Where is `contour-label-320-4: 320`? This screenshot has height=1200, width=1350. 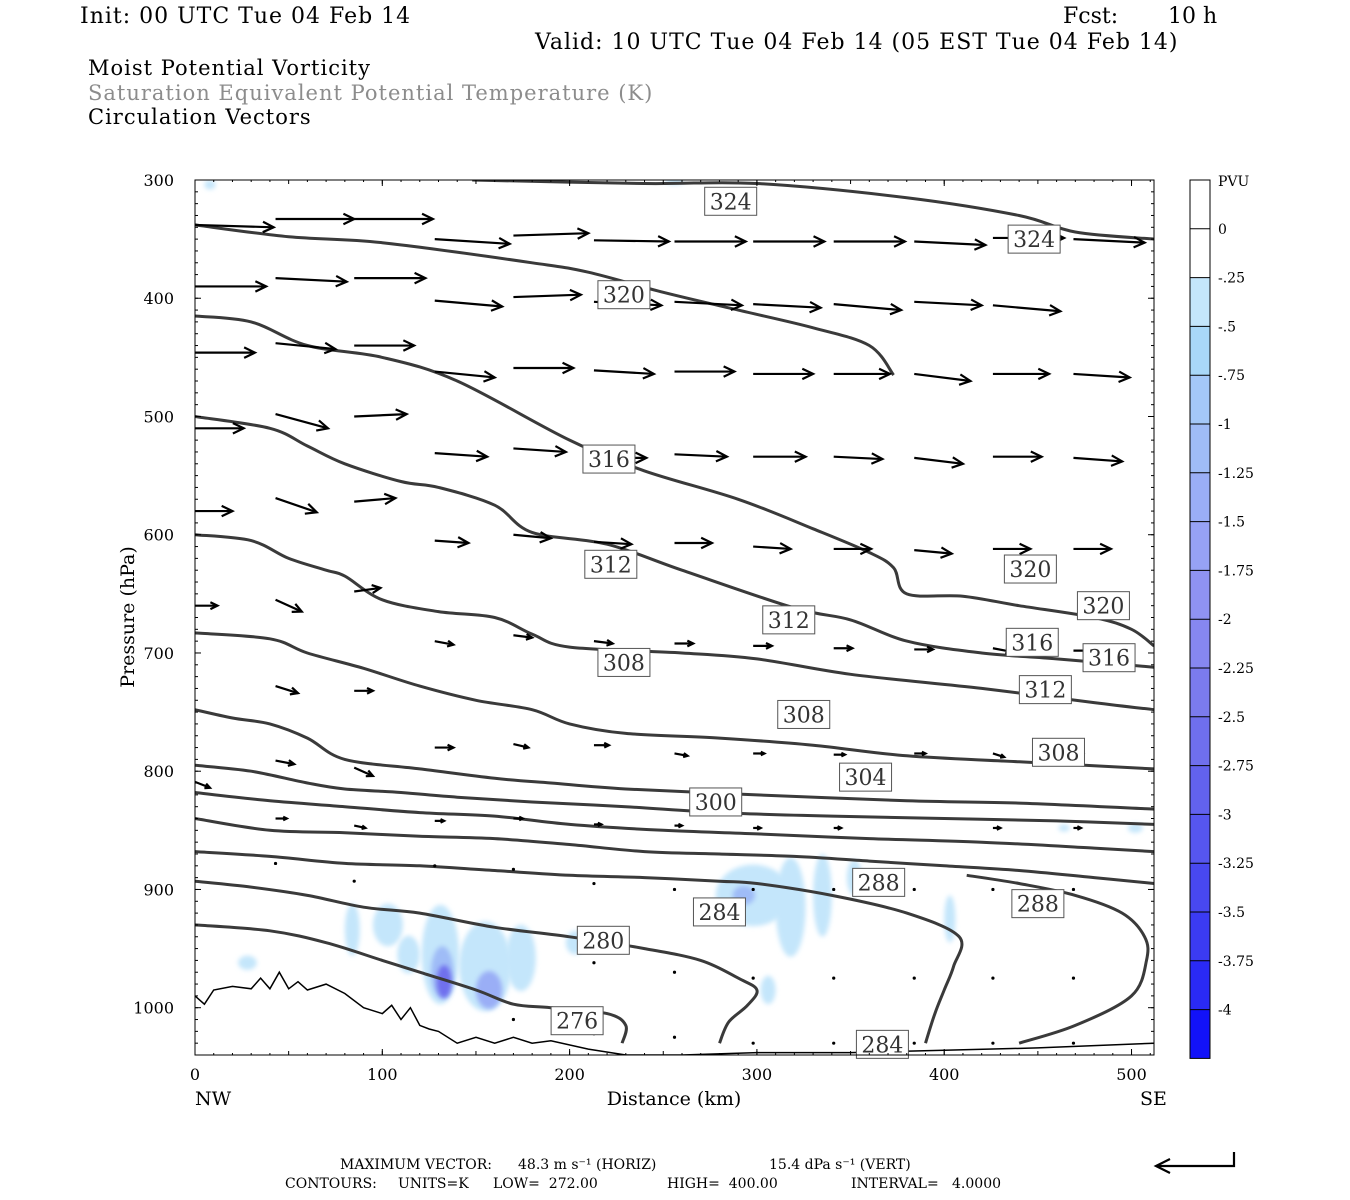 contour-label-320-4: 320 is located at coordinates (1103, 606).